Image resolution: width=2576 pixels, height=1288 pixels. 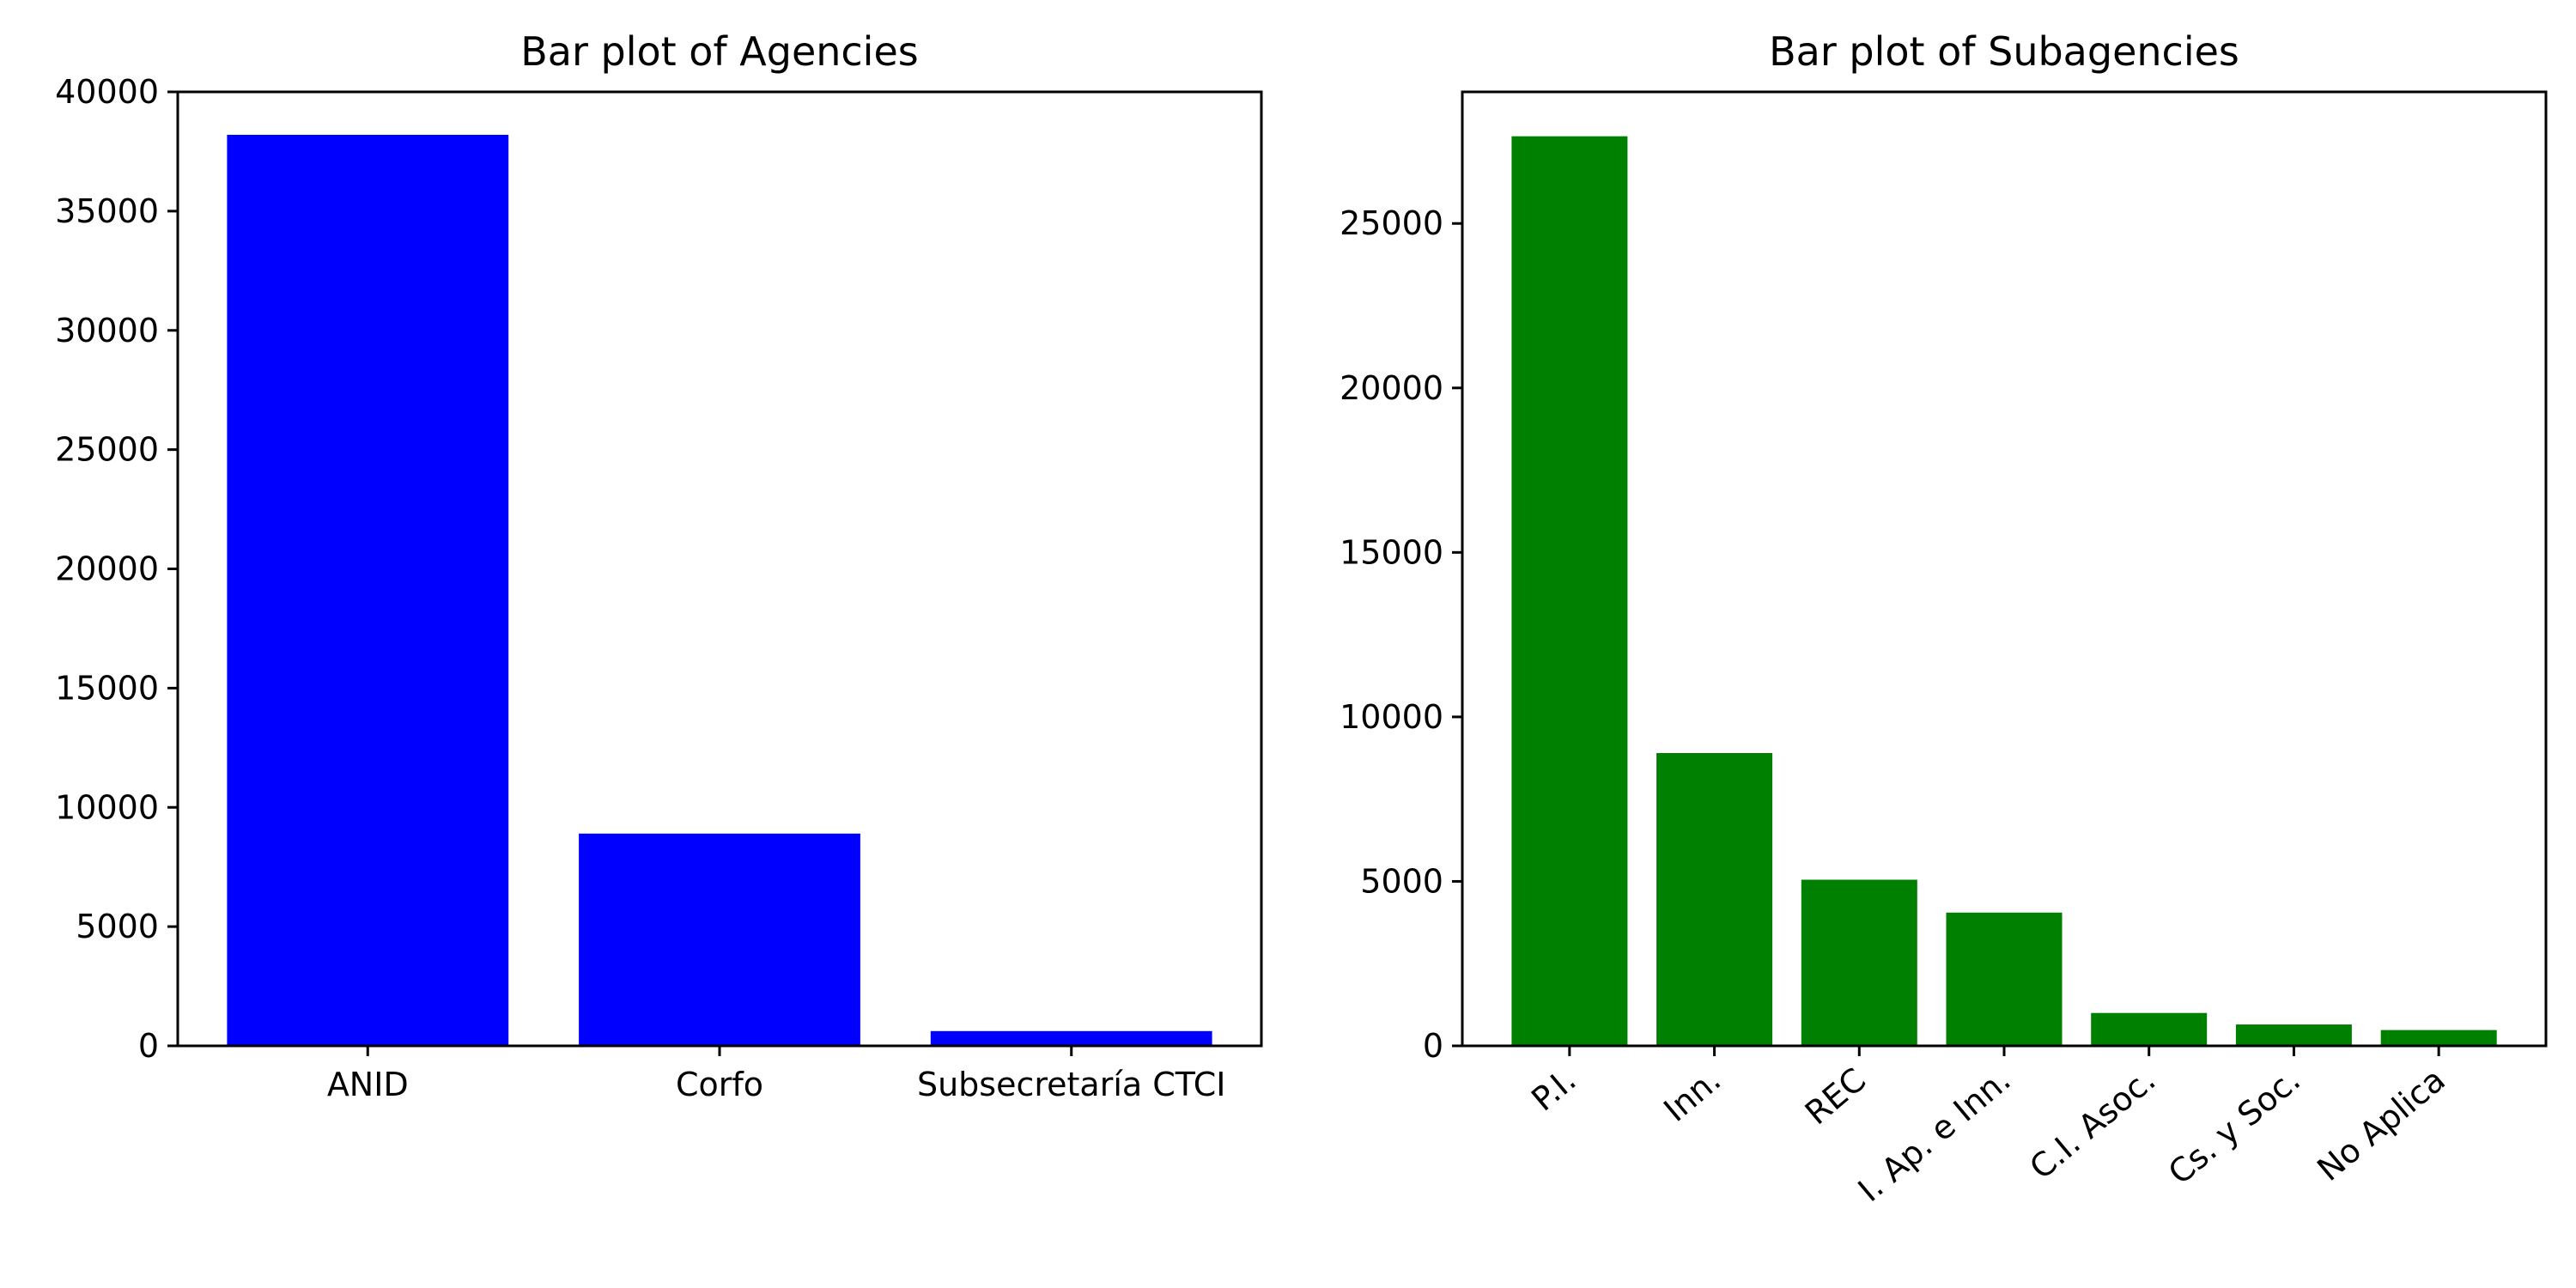 What do you see at coordinates (1391, 223) in the screenshot?
I see `subagencies-y-tick-label-5: 25000` at bounding box center [1391, 223].